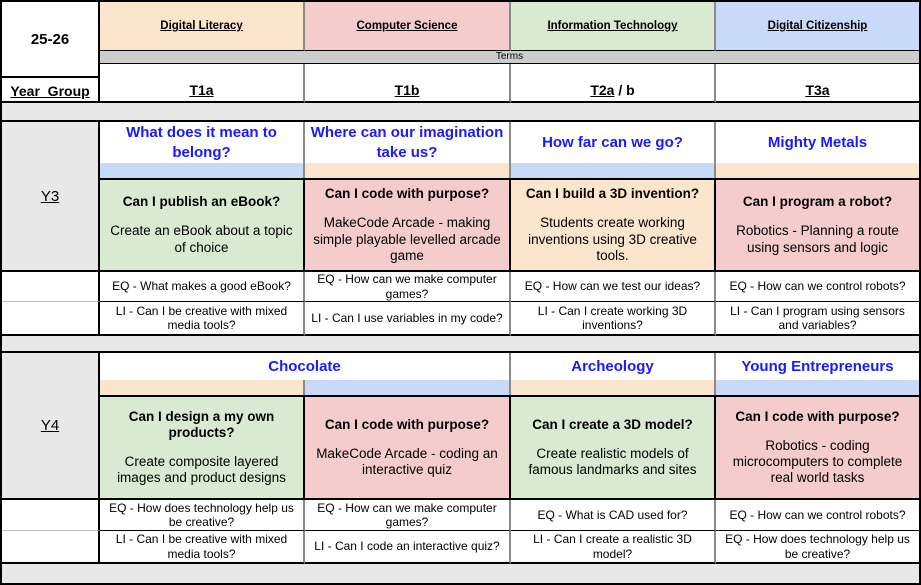 This screenshot has width=921, height=585. What do you see at coordinates (202, 170) in the screenshot?
I see `y3-unit1-color-band` at bounding box center [202, 170].